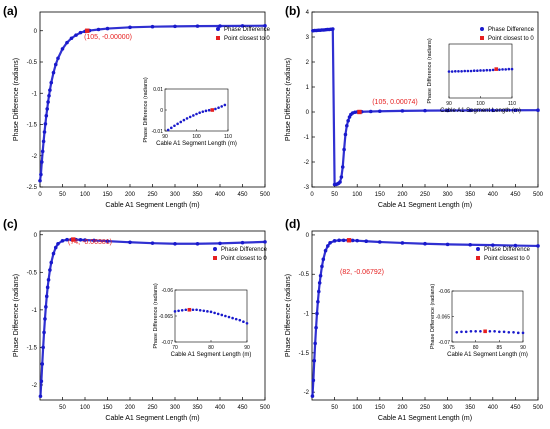 This screenshot has height=429, width=550. What do you see at coordinates (16, 99) in the screenshot?
I see `y-axis-label: Phase Difference (radians)` at bounding box center [16, 99].